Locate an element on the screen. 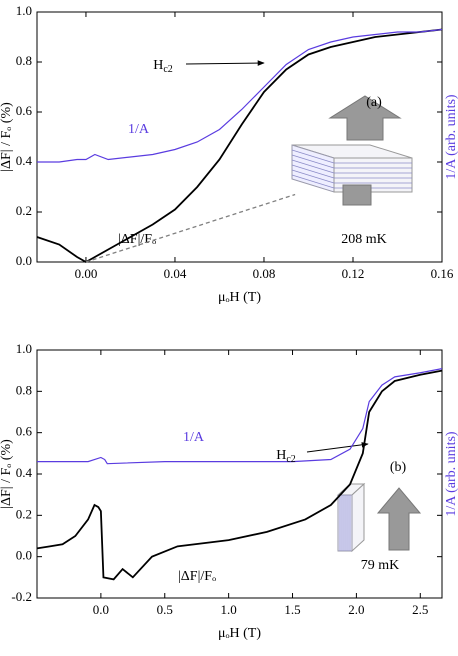 The width and height of the screenshot is (458, 656). x-tick-label: 0.0 is located at coordinates (101, 609).